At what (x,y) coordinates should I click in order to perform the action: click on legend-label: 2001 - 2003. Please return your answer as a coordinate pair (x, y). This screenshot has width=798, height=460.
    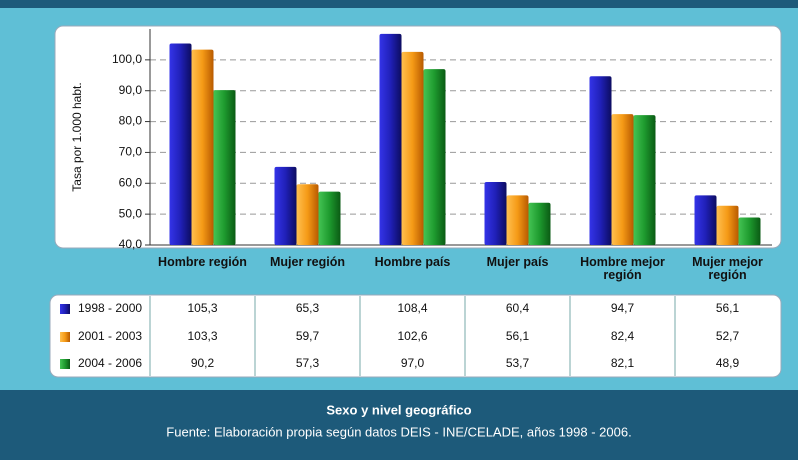
    Looking at the image, I should click on (110, 336).